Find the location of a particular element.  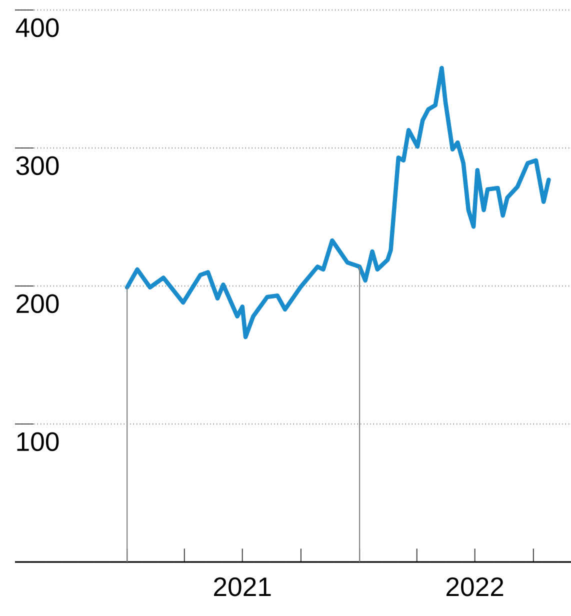

y-tick-label: 100 is located at coordinates (38, 442).